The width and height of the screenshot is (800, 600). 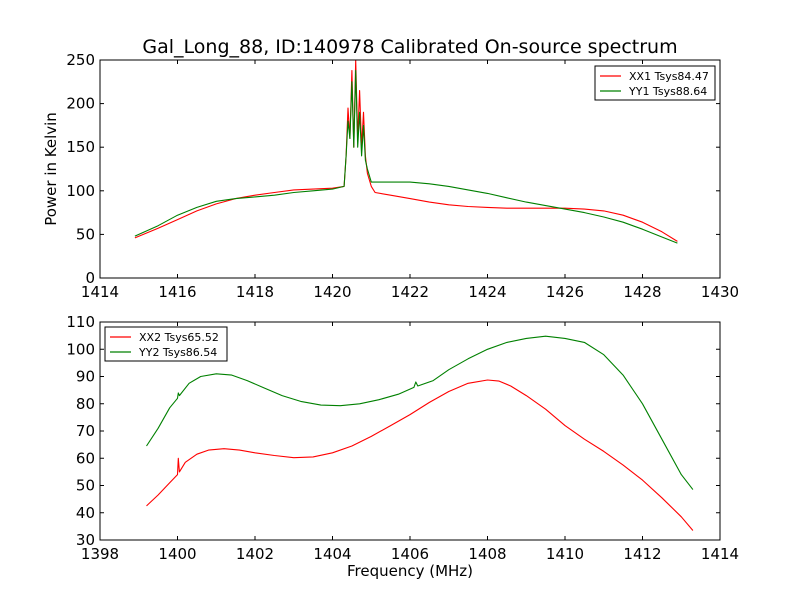 I want to click on x-tick-label: 1424, so click(x=487, y=292).